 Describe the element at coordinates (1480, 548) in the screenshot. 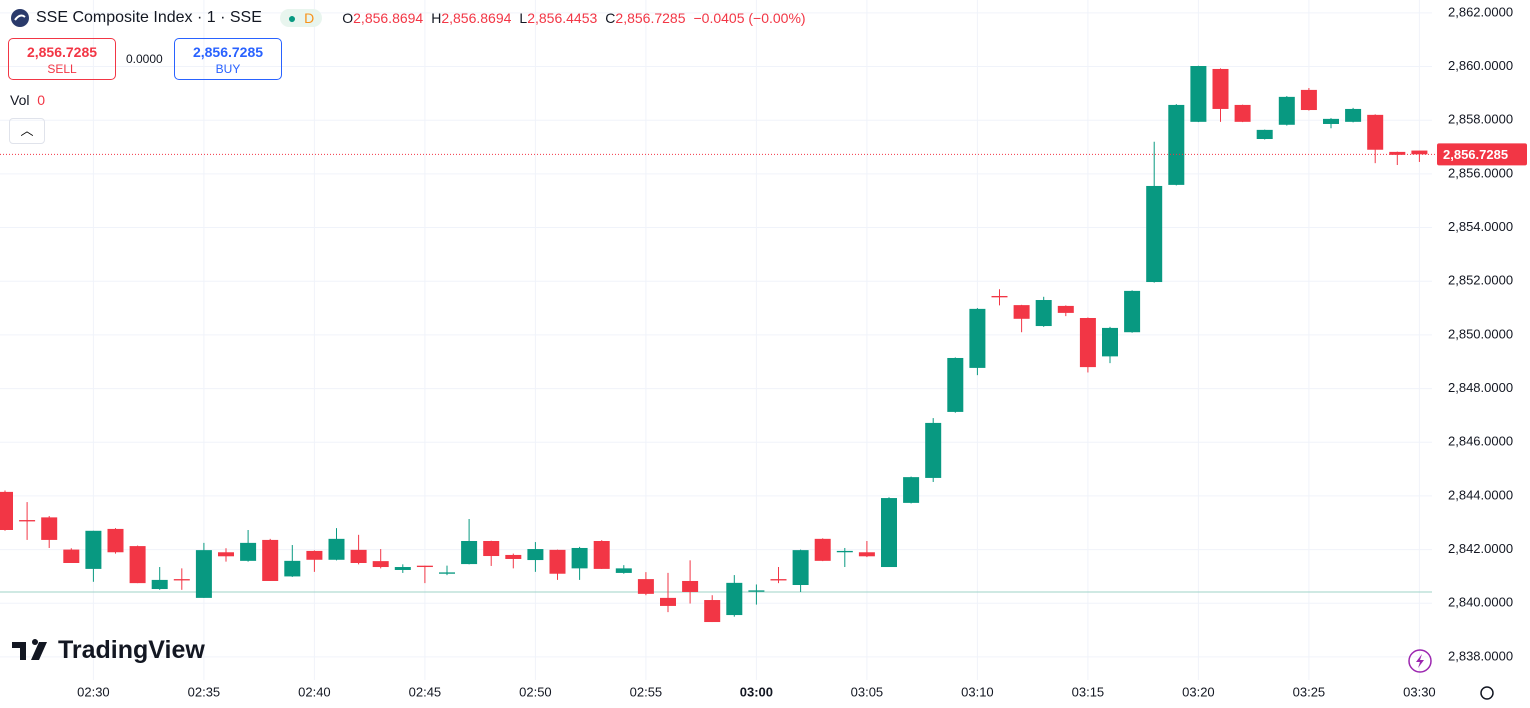

I see `y-tick-label: 2,842.0000` at that location.